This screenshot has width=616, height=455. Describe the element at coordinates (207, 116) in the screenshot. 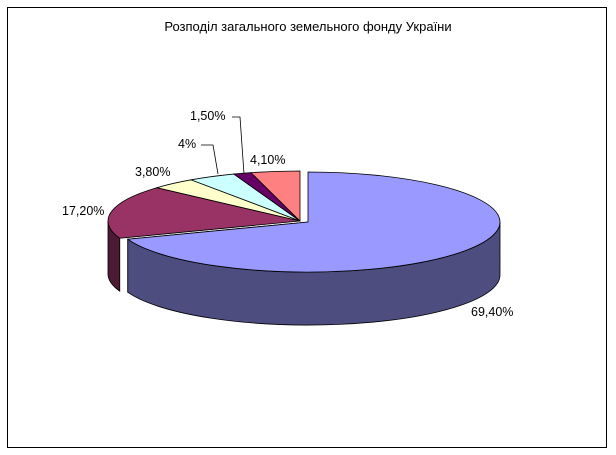

I see `pie-data-label-4: 1,50%` at that location.